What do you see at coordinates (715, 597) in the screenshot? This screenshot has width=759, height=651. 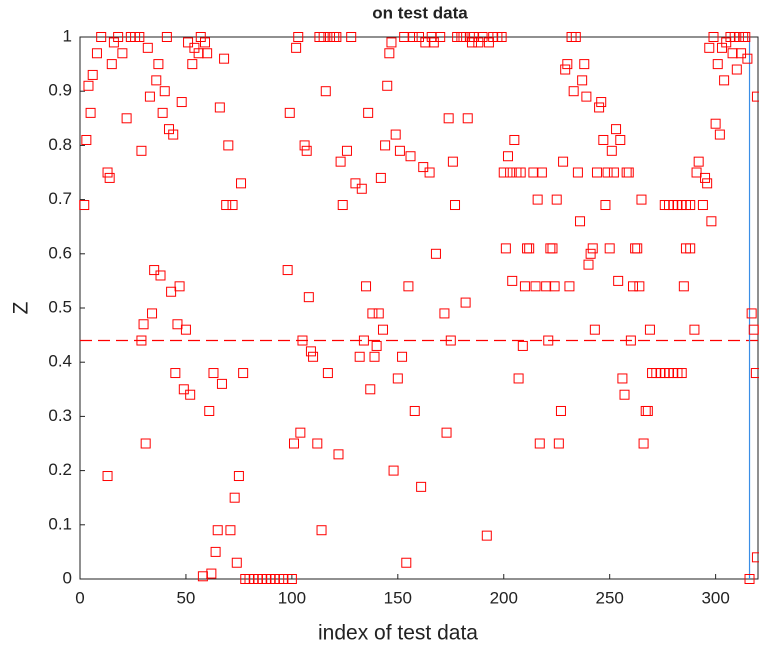 I see `x-tick-label: 300` at bounding box center [715, 597].